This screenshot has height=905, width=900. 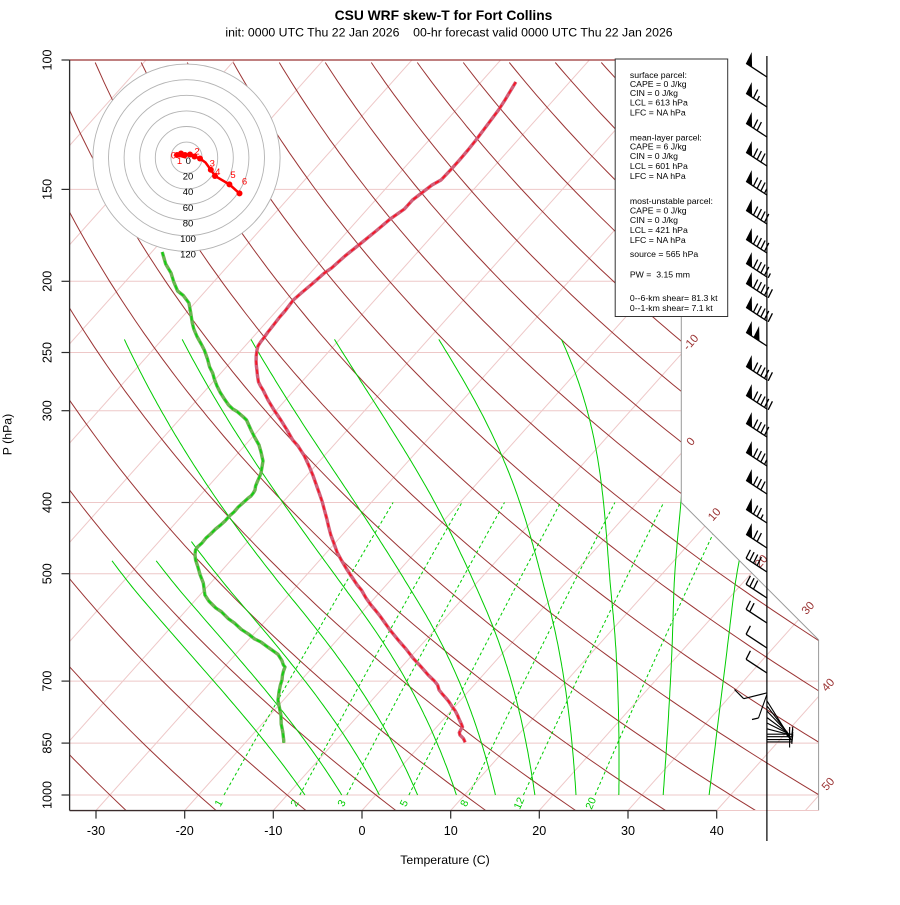 What do you see at coordinates (671, 201) in the screenshot?
I see `svg-text: most-unstable parcel:` at bounding box center [671, 201].